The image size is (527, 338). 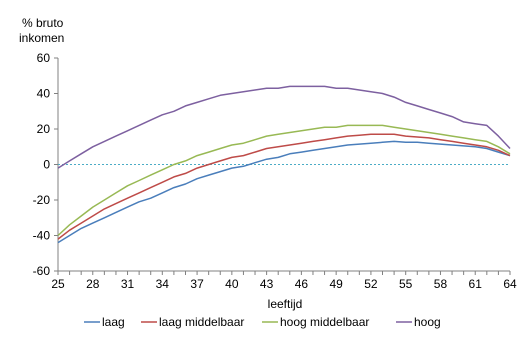 What do you see at coordinates (93, 284) in the screenshot?
I see `x-tick-label: 28` at bounding box center [93, 284].